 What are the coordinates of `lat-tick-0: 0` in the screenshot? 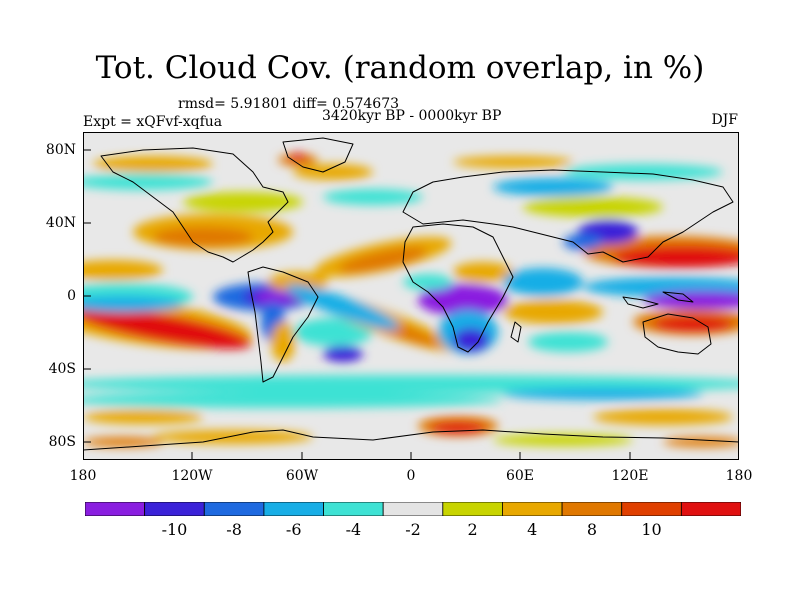 It's located at (71, 296).